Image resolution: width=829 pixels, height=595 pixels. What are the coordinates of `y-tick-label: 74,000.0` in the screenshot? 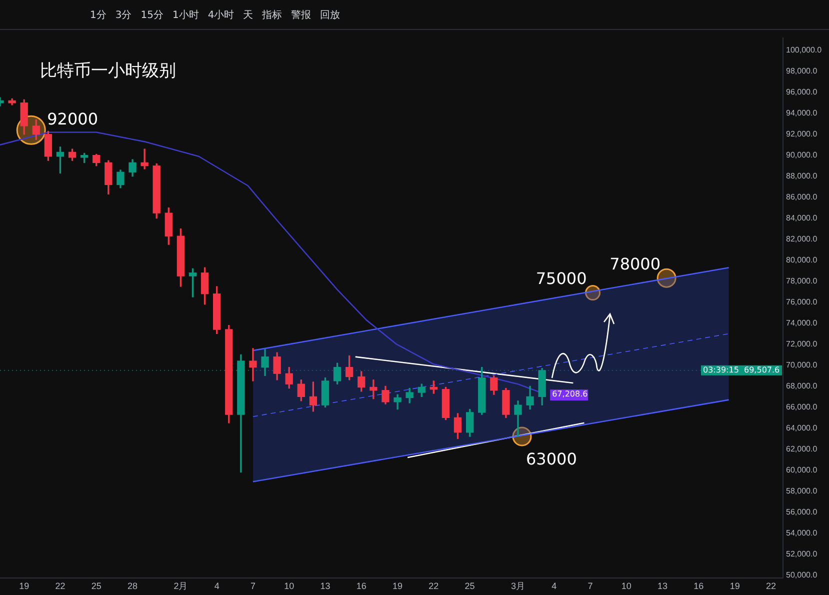 It's located at (802, 323).